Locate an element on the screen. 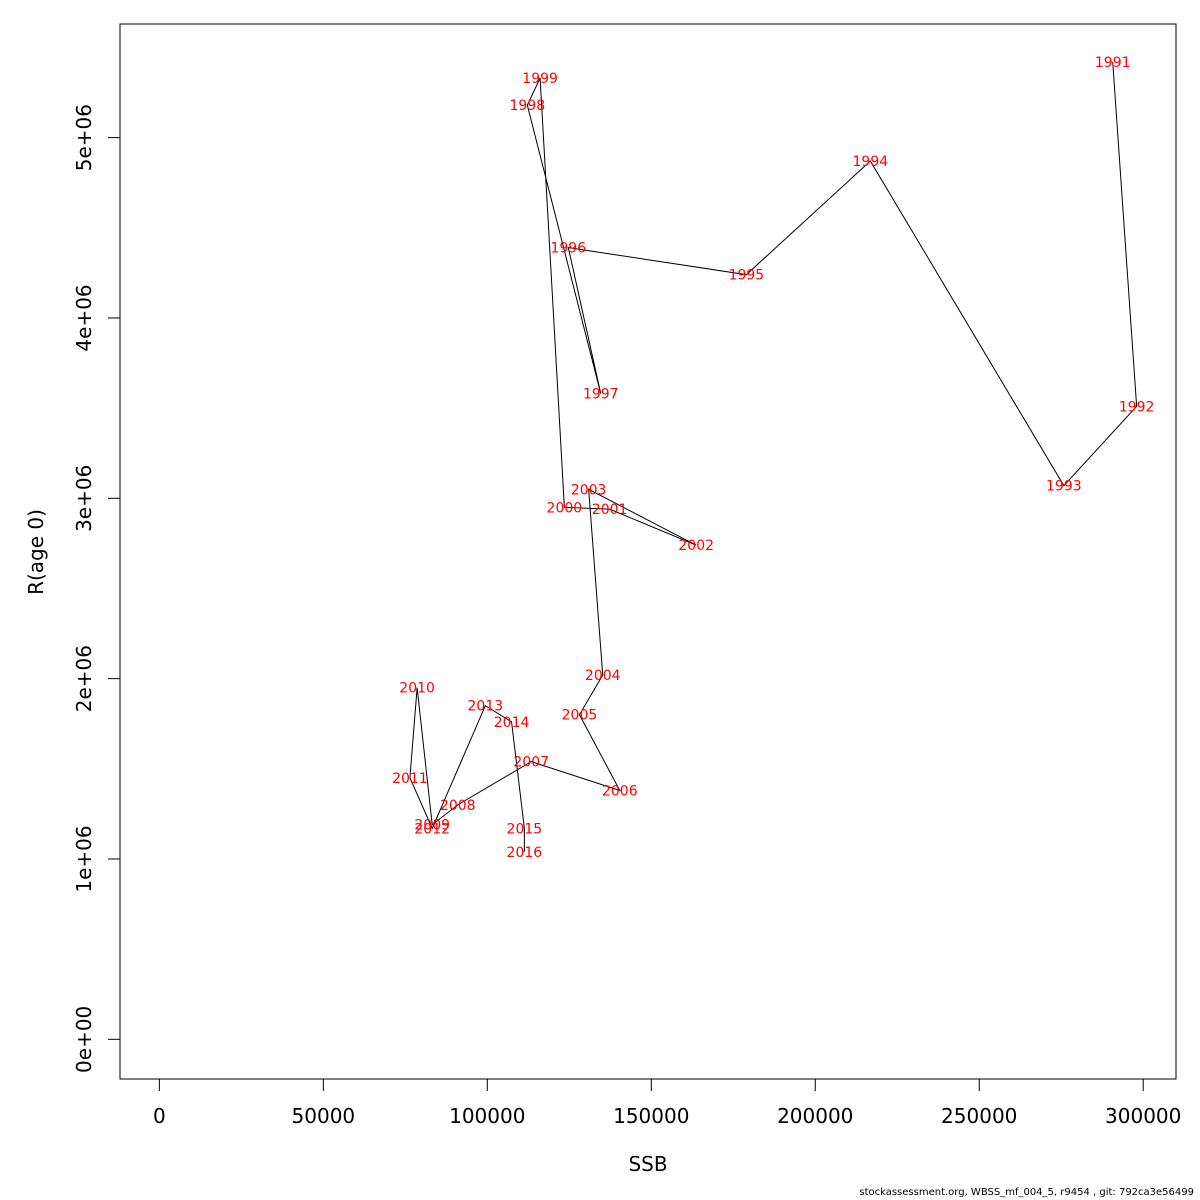 The image size is (1200, 1200). point-label: 2009 is located at coordinates (432, 826).